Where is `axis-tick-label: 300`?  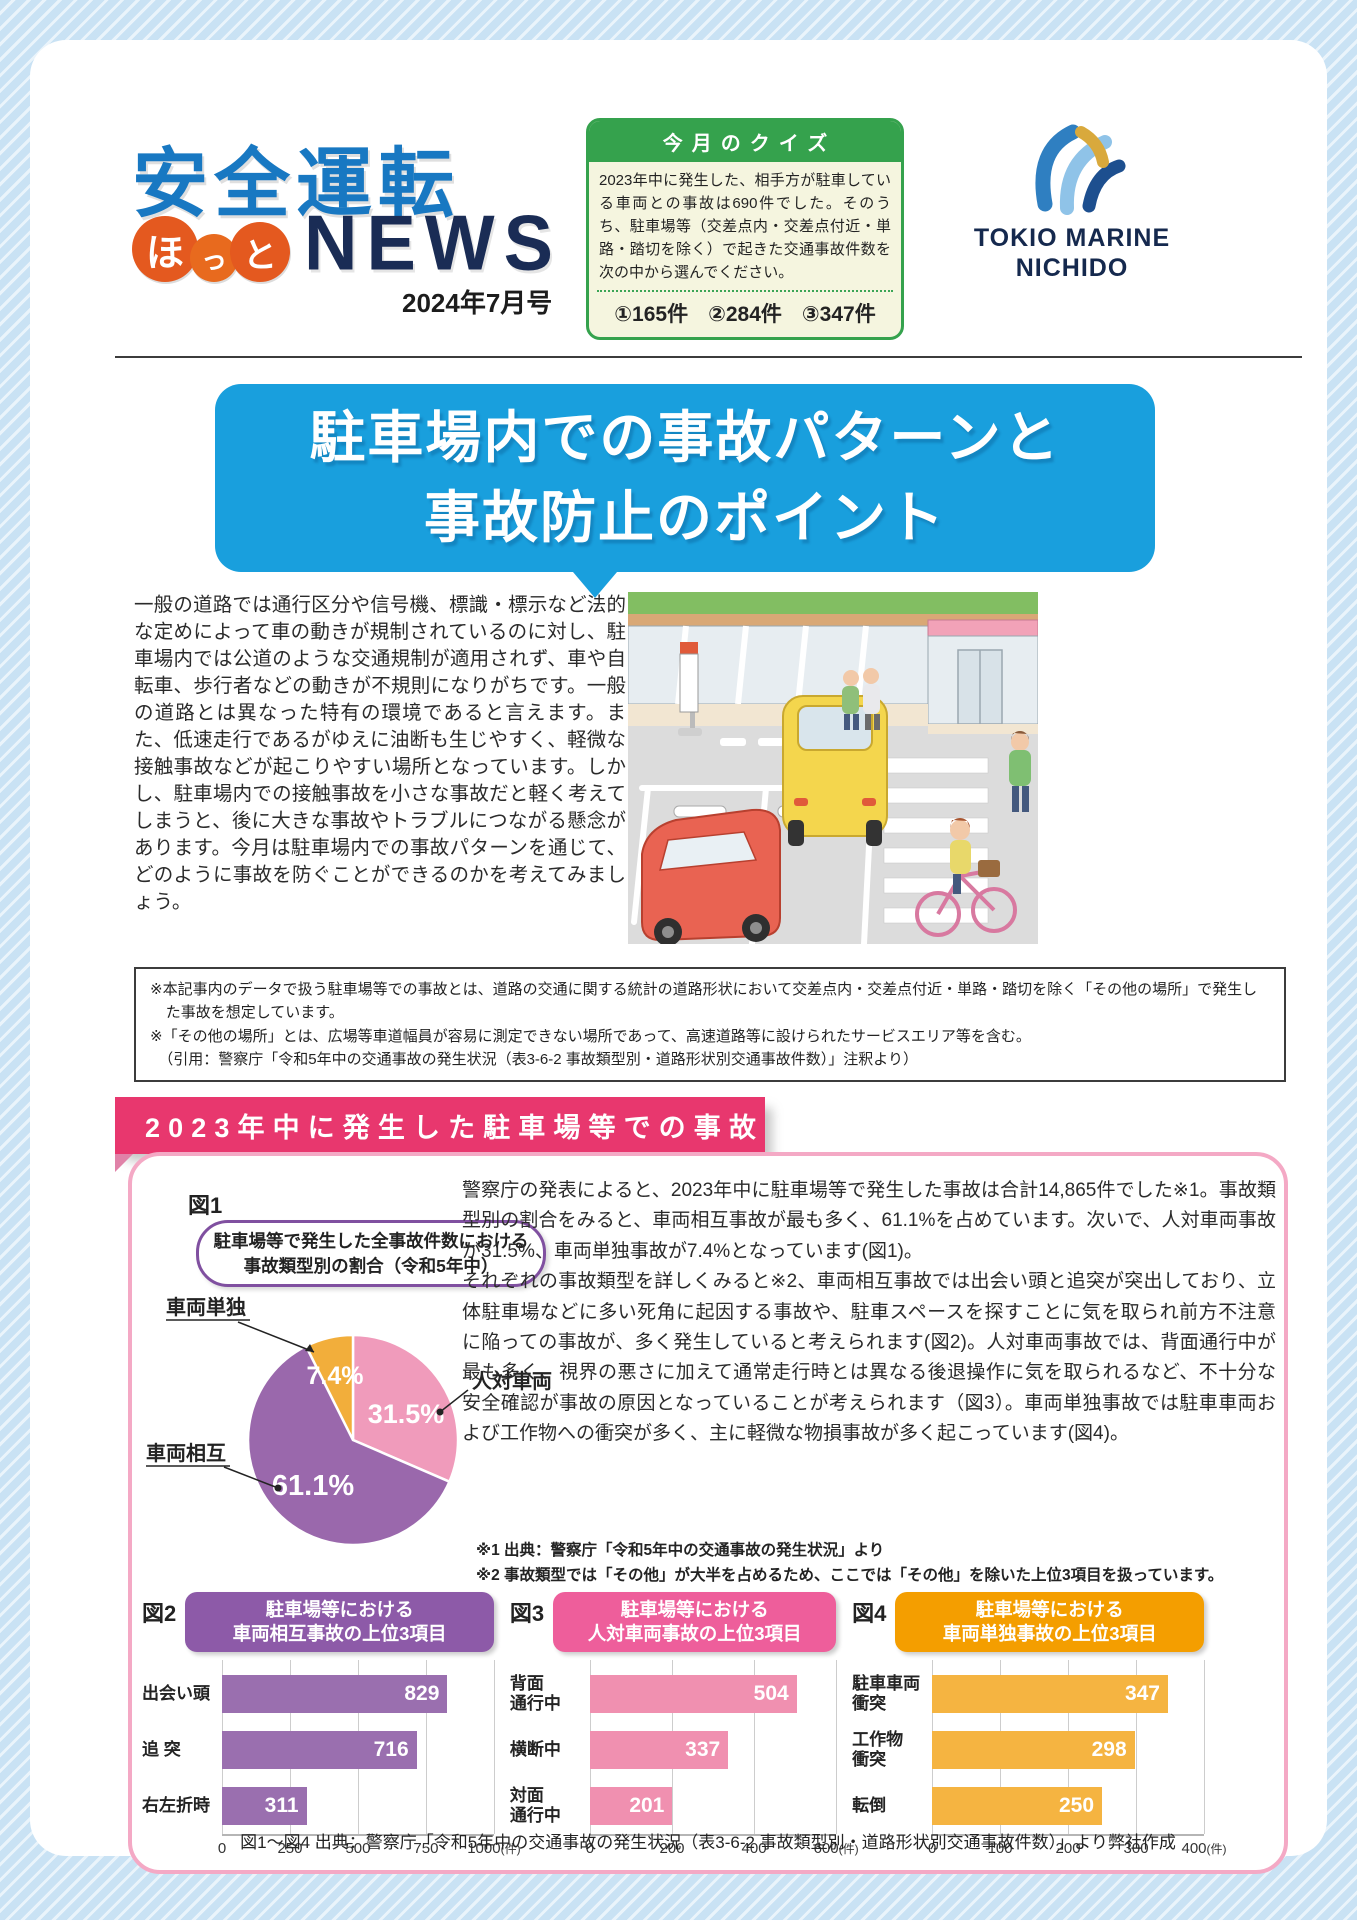
axis-tick-label: 300 is located at coordinates (1136, 1849).